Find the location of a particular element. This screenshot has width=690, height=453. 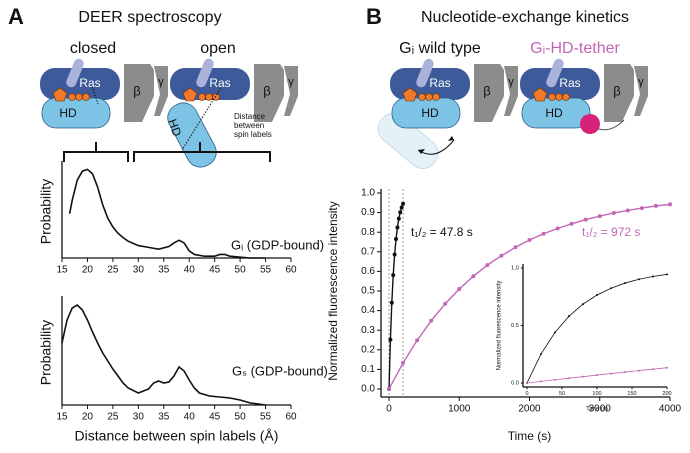

protein-closed: Ras HD β γ is located at coordinates (104, 93).